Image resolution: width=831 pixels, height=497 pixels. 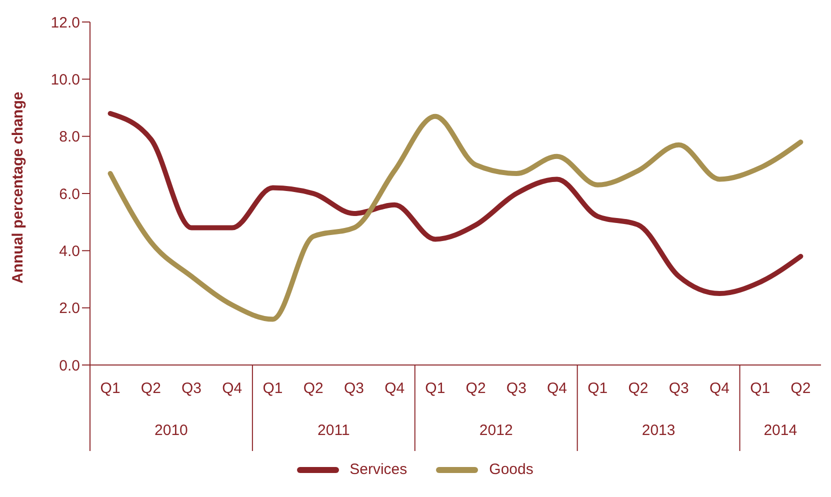 What do you see at coordinates (69, 194) in the screenshot?
I see `y-tick-label: 6.0` at bounding box center [69, 194].